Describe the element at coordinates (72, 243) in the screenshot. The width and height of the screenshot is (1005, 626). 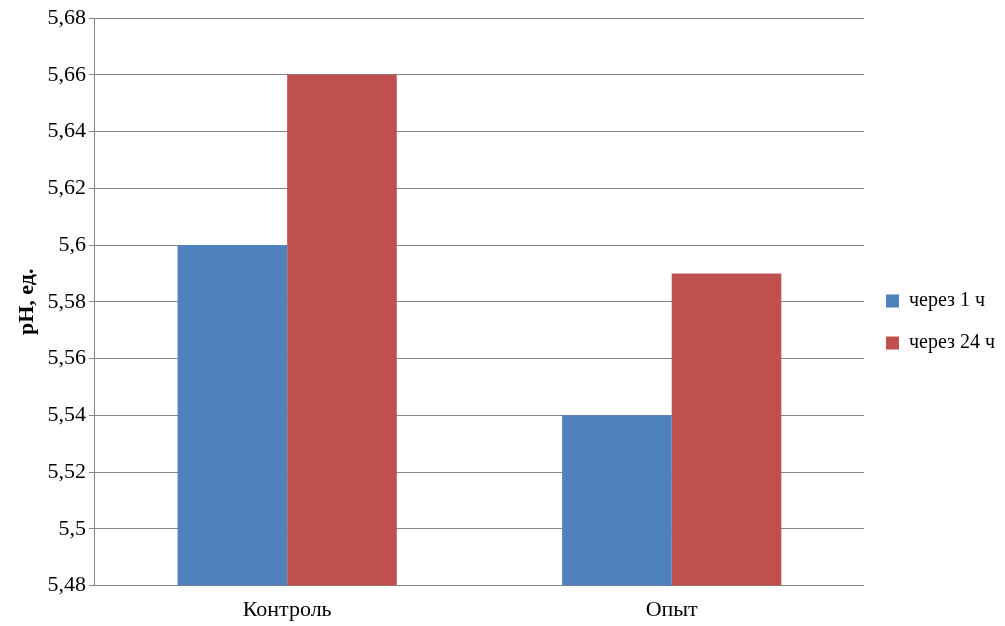
I see `y-tick-label: 5,6` at that location.